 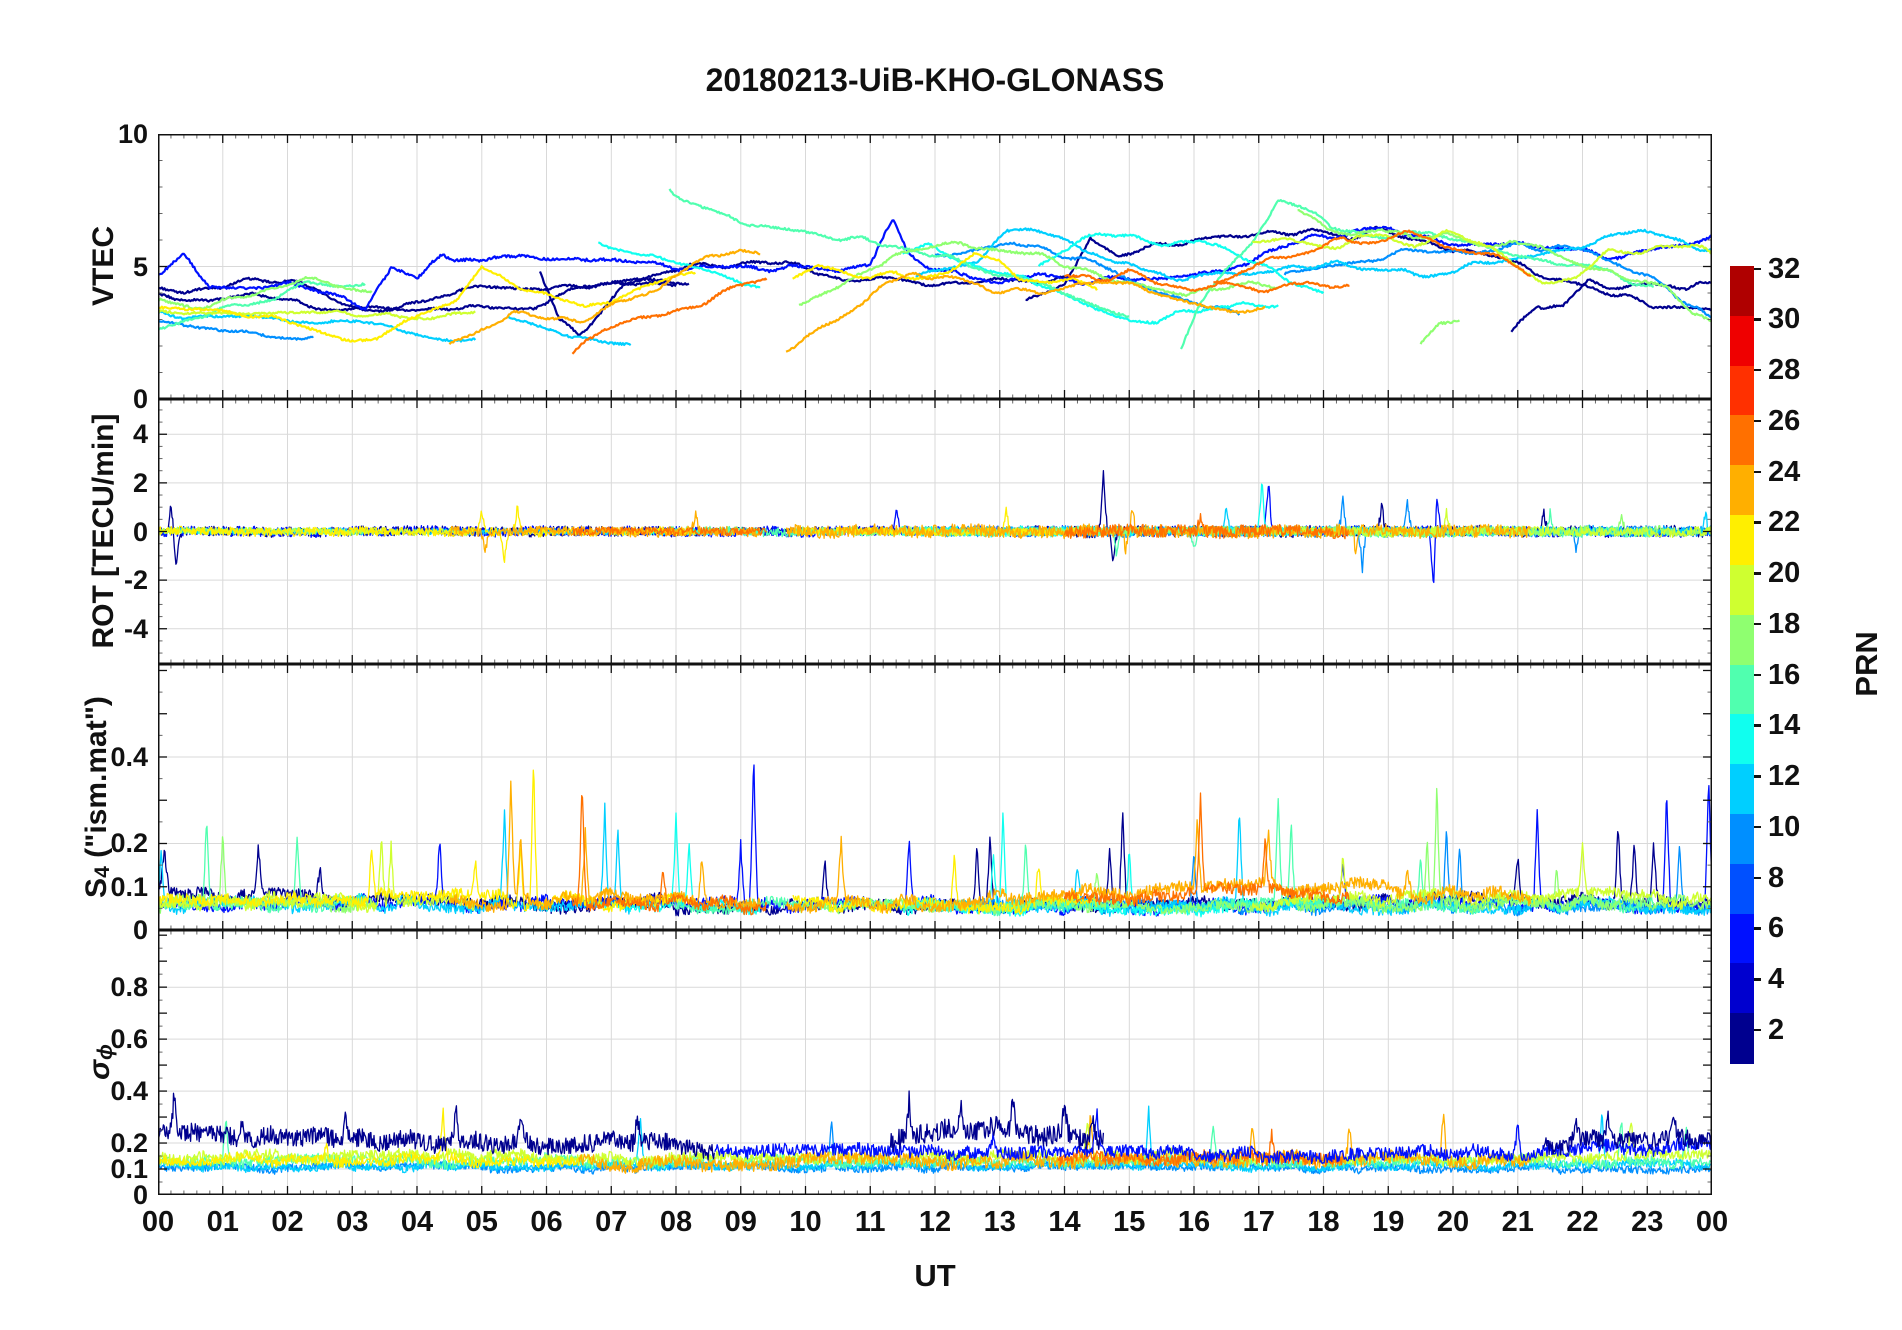 I want to click on colorbar, so click(x=1742, y=665).